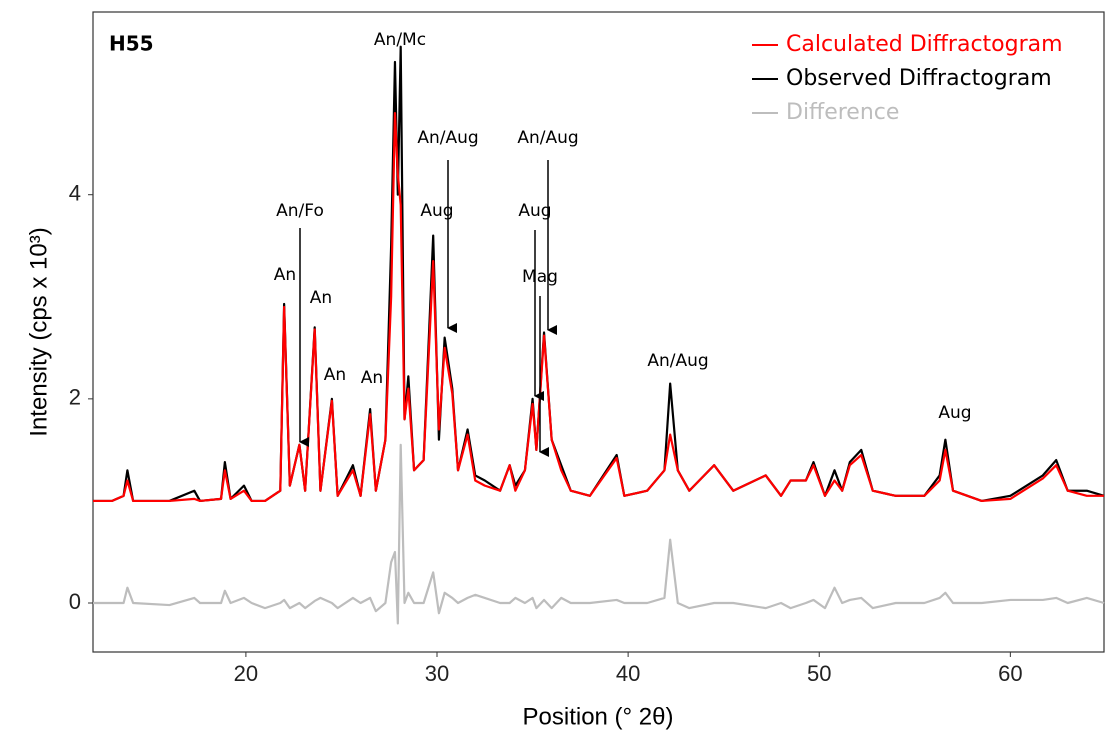  Describe the element at coordinates (246, 673) in the screenshot. I see `x-tick-label: 20` at that location.